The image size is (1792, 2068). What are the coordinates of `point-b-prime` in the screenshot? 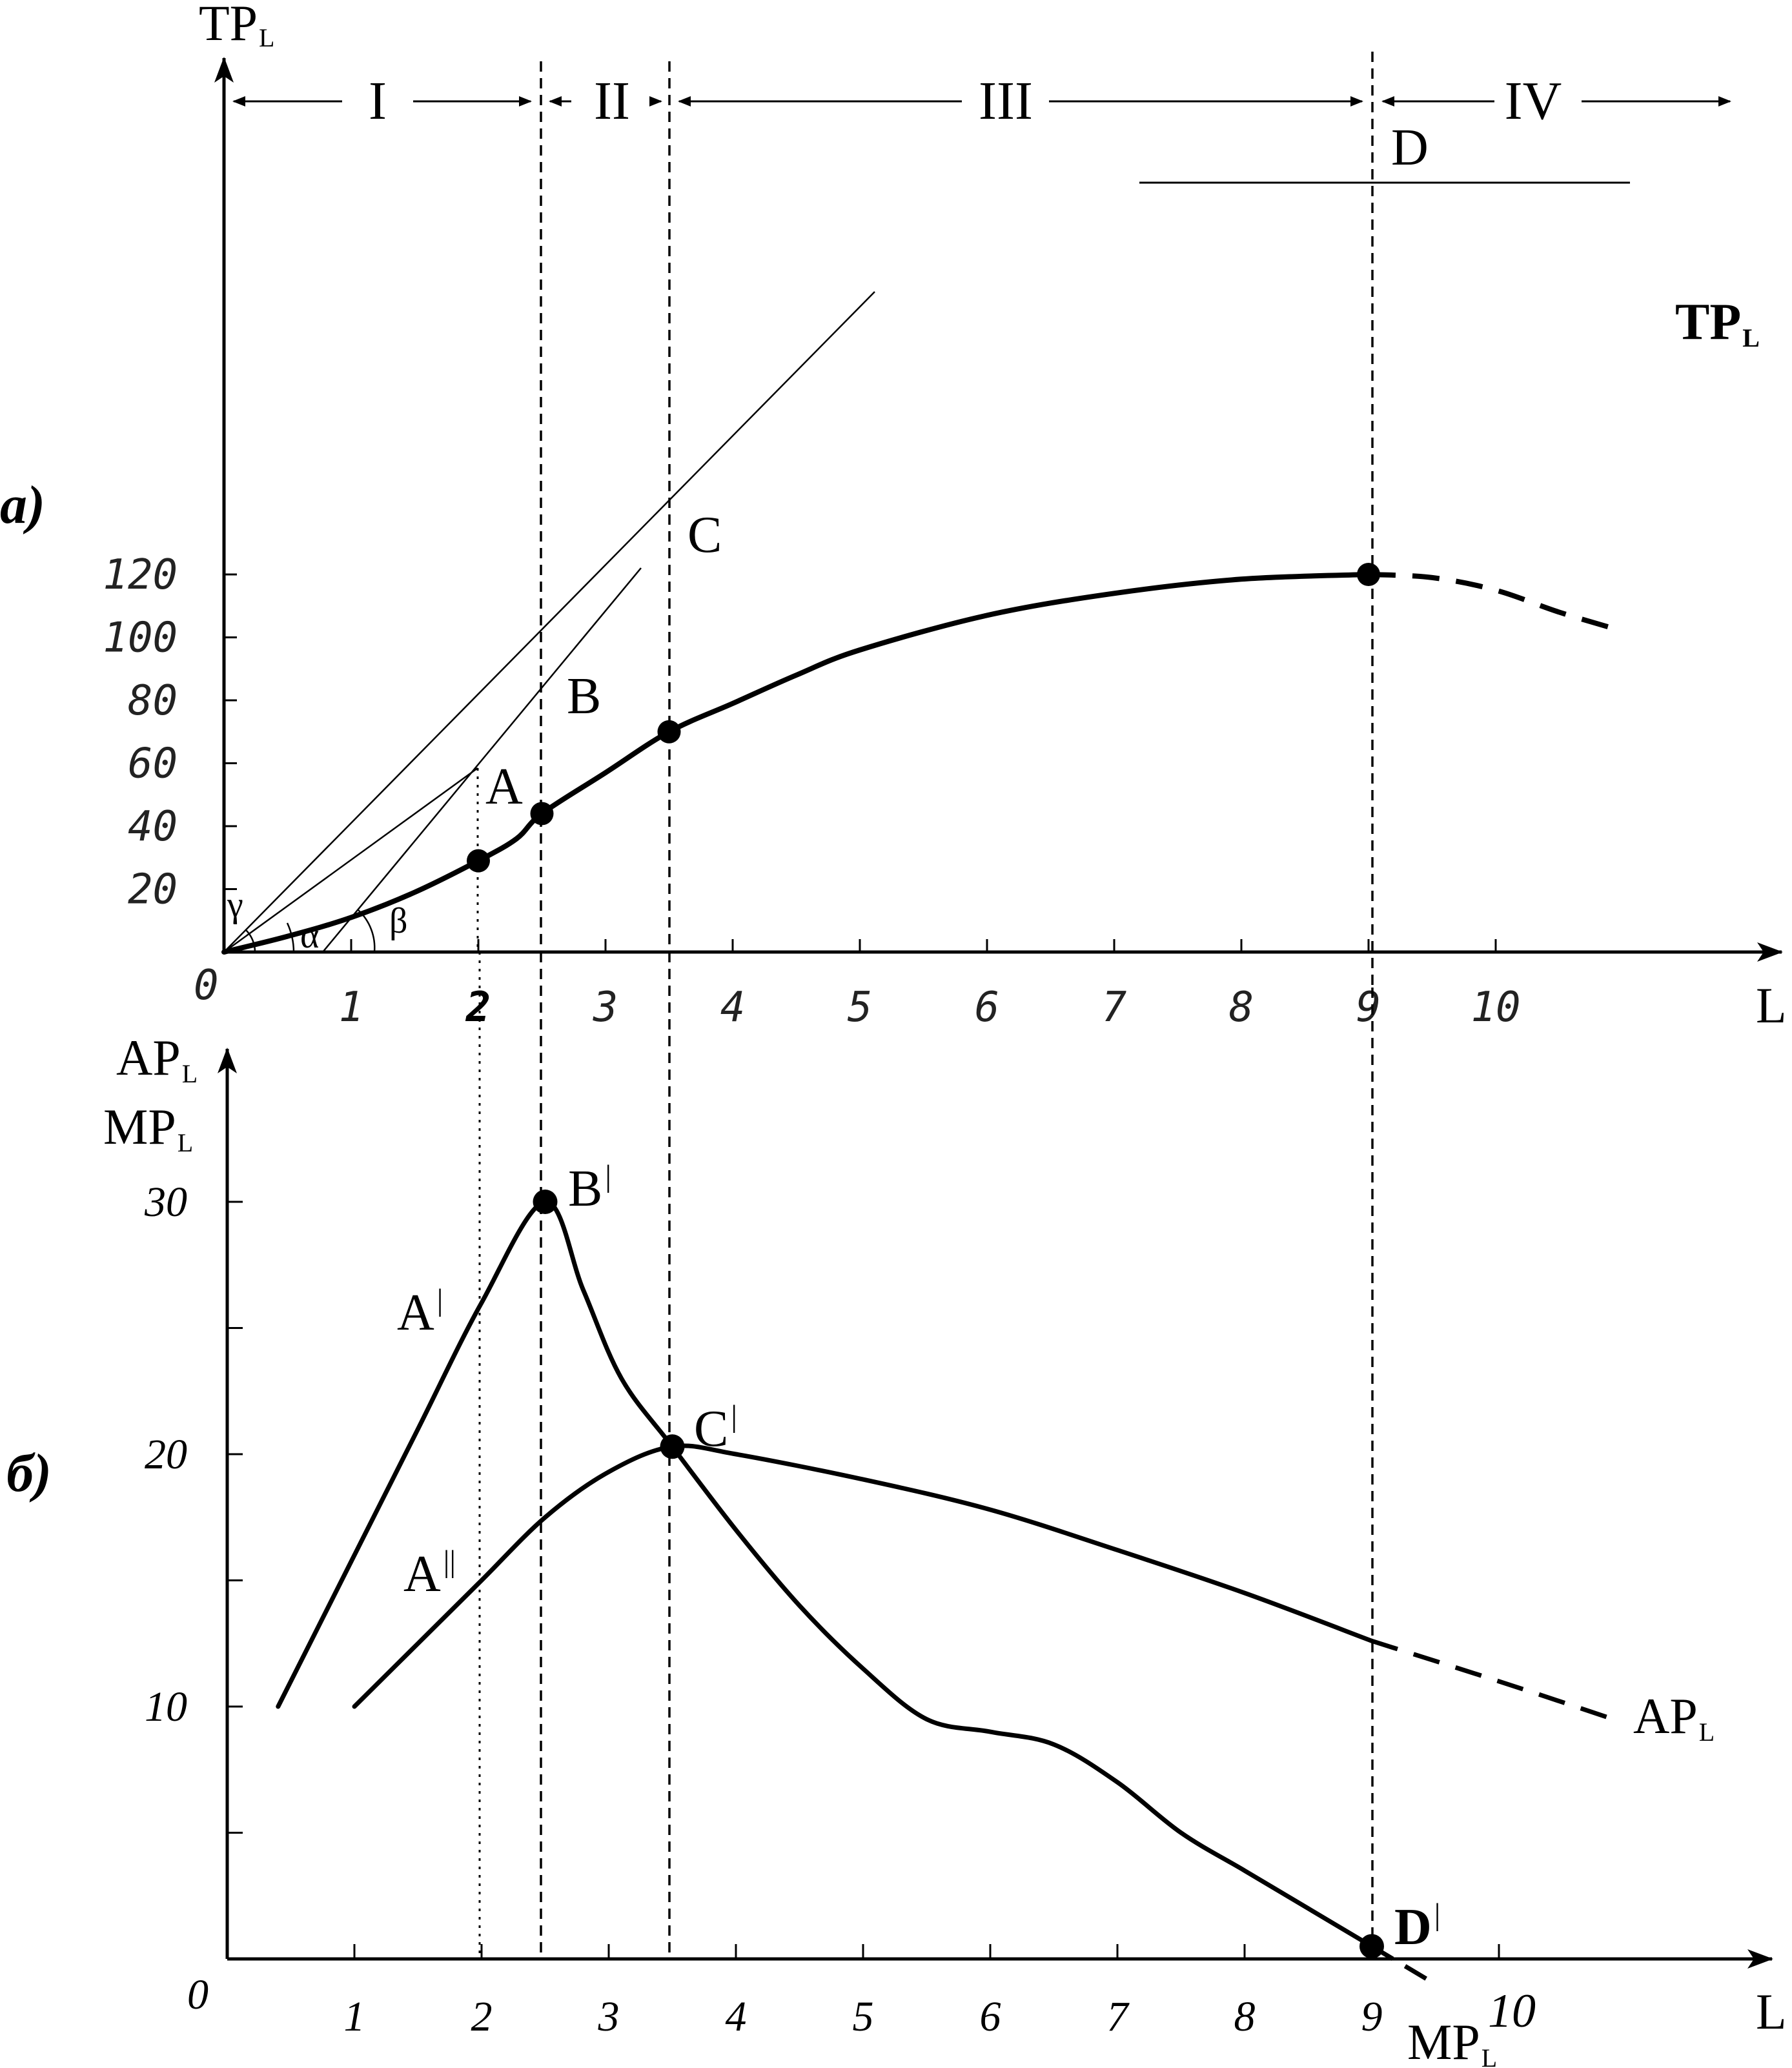 It's located at (545, 1202).